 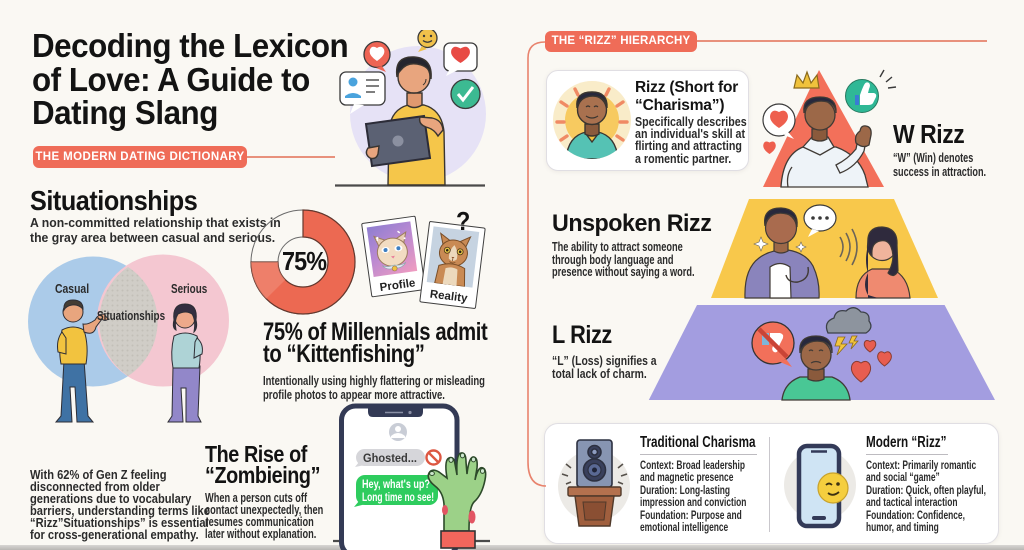 I want to click on svg-text: Hey, what's up?, so click(x=396, y=484).